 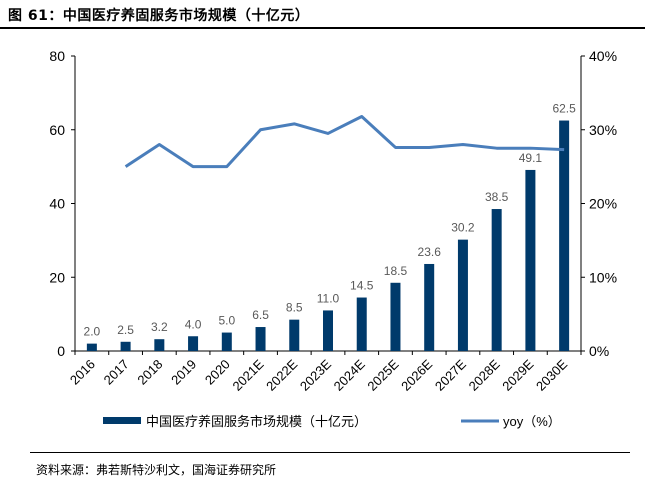 I want to click on x-axis-tick-label: 2018, so click(x=149, y=372).